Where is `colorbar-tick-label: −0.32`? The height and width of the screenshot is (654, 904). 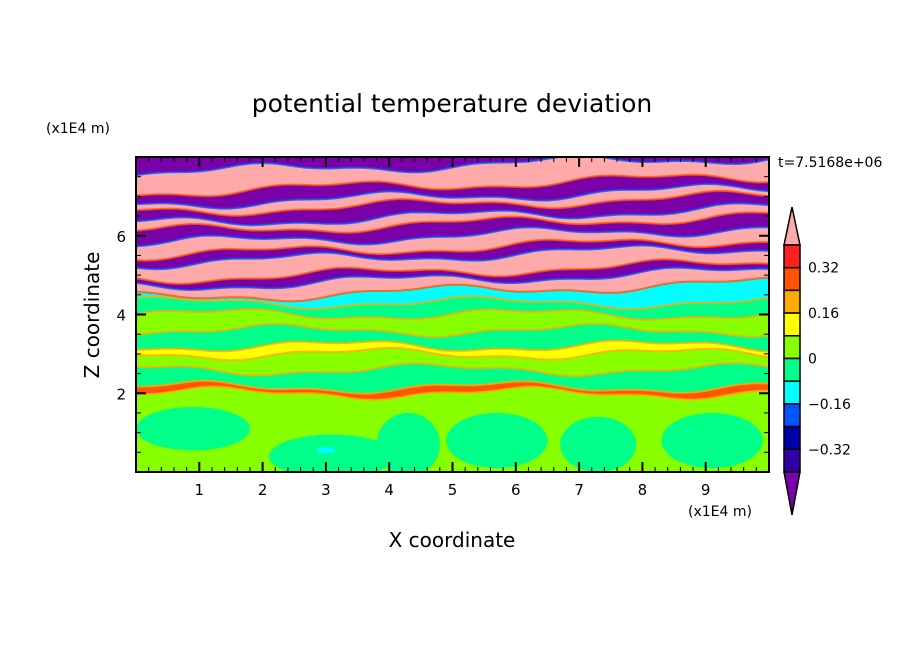 colorbar-tick-label: −0.32 is located at coordinates (829, 450).